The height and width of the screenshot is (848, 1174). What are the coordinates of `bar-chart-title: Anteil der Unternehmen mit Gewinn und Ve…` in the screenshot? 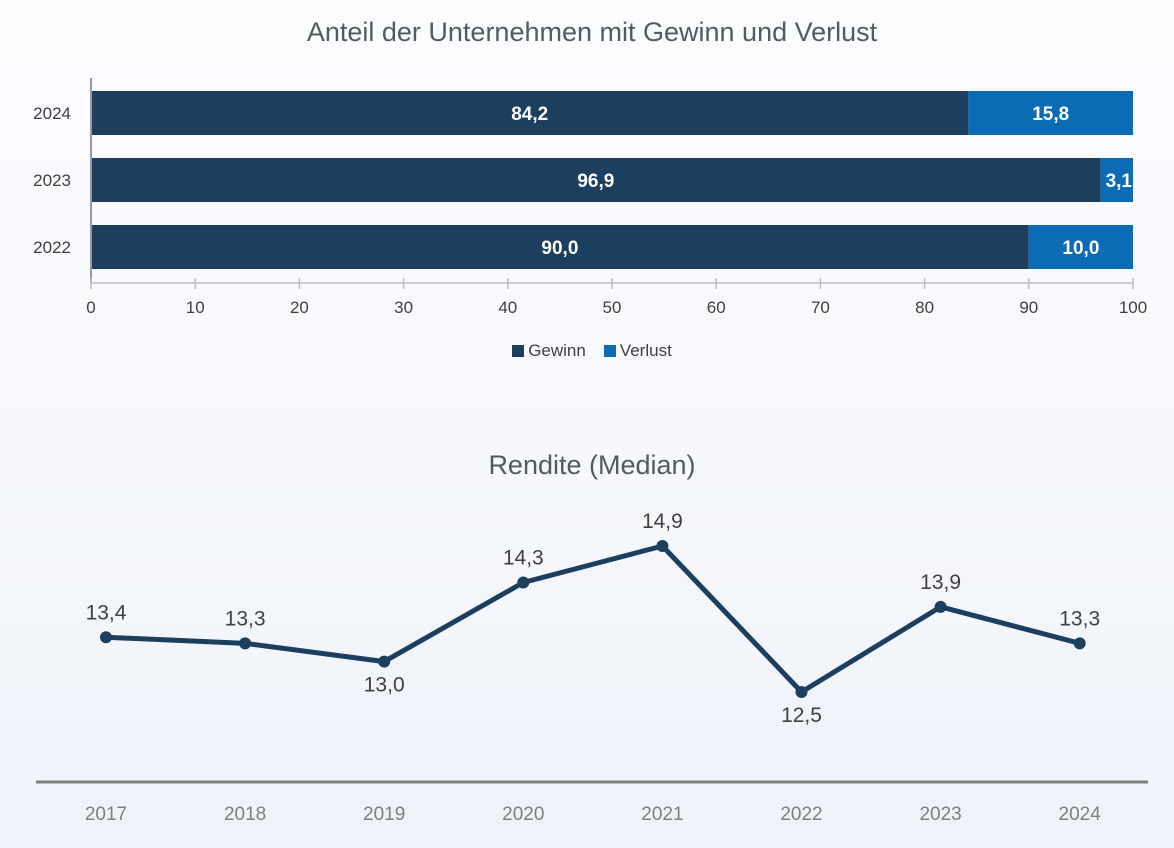 It's located at (592, 32).